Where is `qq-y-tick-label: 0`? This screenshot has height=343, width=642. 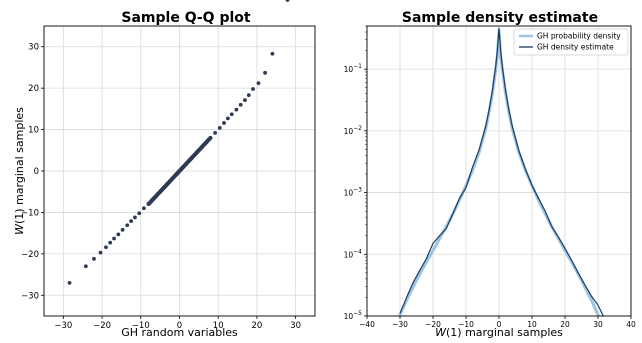 qq-y-tick-label: 0 is located at coordinates (36, 172).